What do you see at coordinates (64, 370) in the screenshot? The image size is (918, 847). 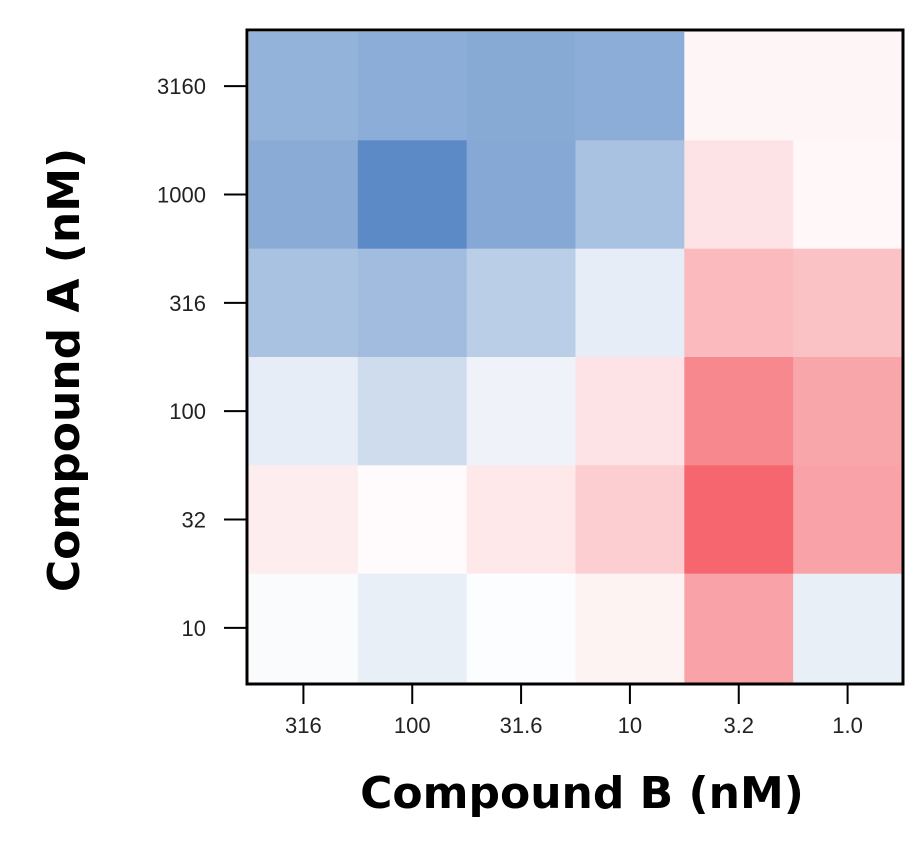 I see `y-axis-title: Compound A (nM)` at bounding box center [64, 370].